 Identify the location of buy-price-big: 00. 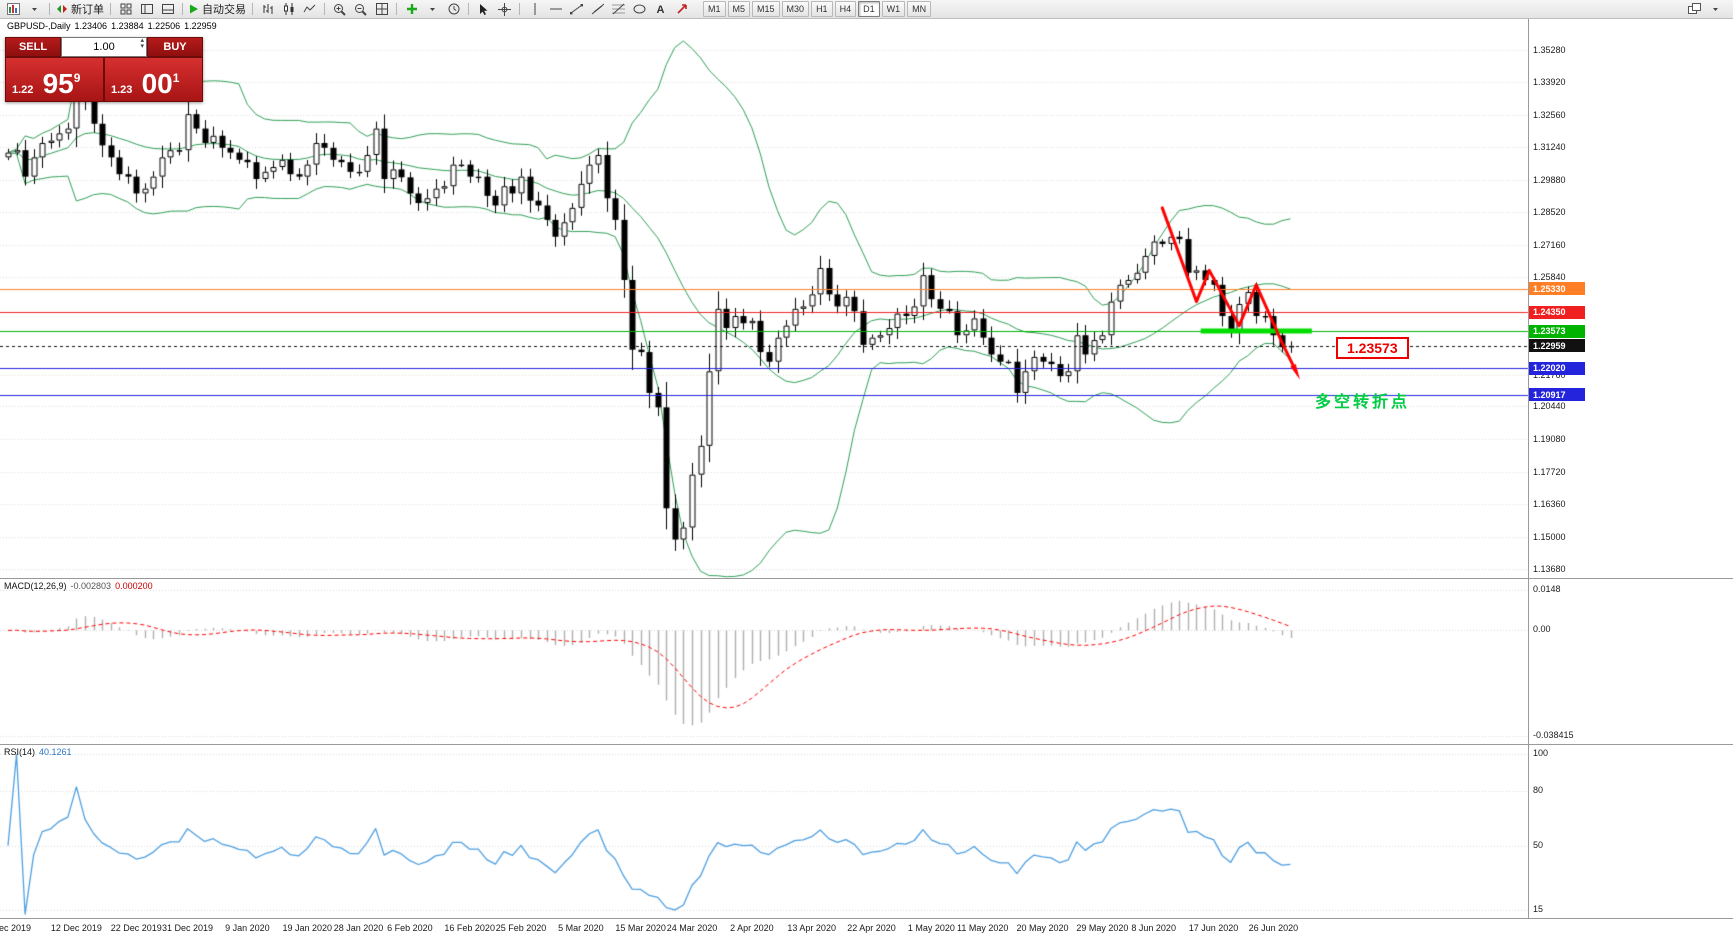
(157, 83).